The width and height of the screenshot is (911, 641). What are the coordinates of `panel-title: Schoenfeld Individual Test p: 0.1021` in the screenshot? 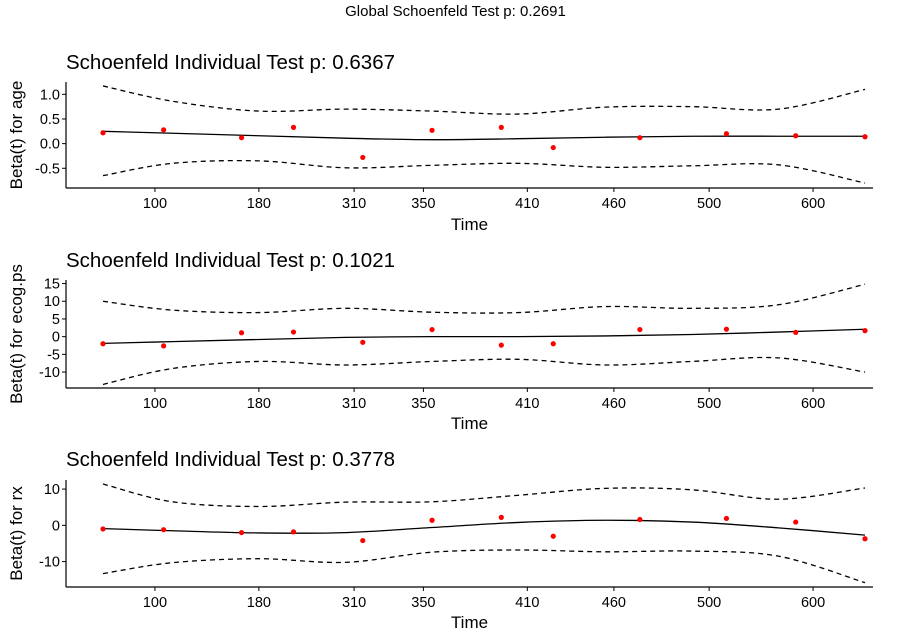 It's located at (230, 260).